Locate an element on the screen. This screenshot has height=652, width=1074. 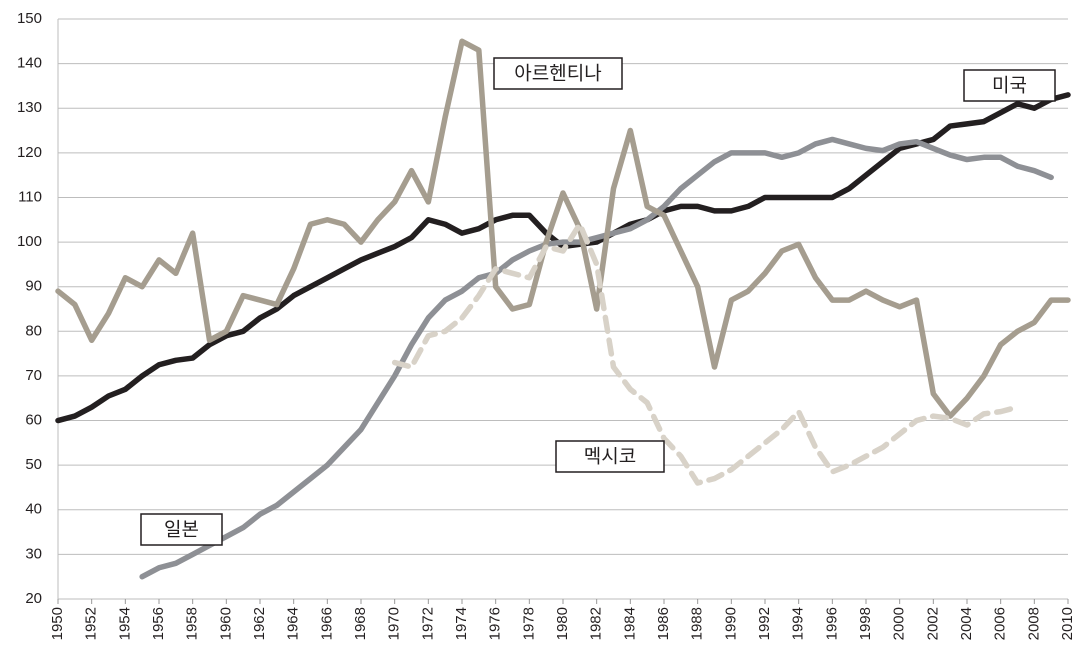
y-tick-label: 60 is located at coordinates (33, 420).